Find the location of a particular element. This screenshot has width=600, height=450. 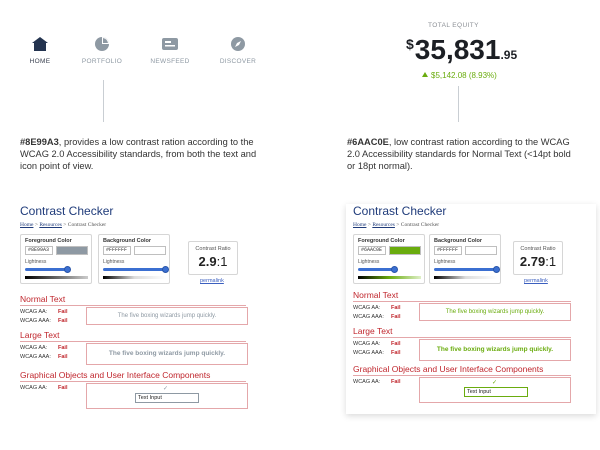

description-left-hex: #8E99A3 is located at coordinates (39, 142).